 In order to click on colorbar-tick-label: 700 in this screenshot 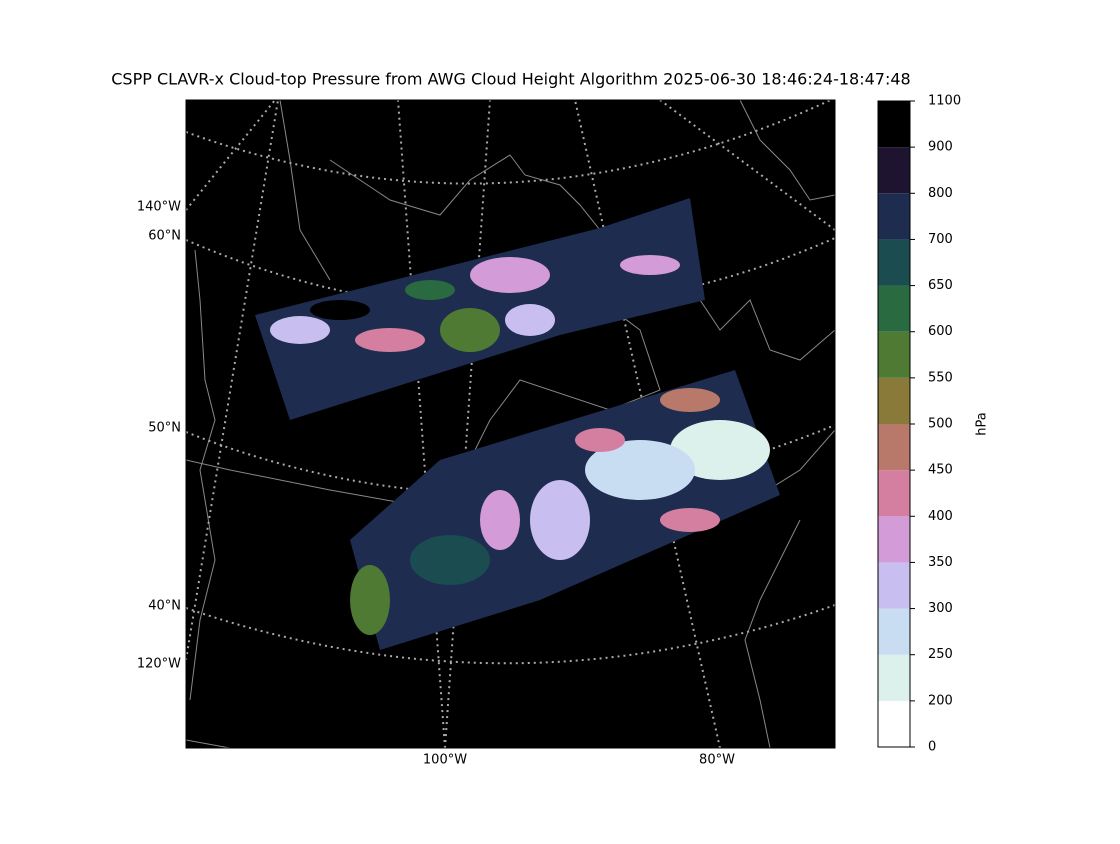, I will do `click(940, 239)`.